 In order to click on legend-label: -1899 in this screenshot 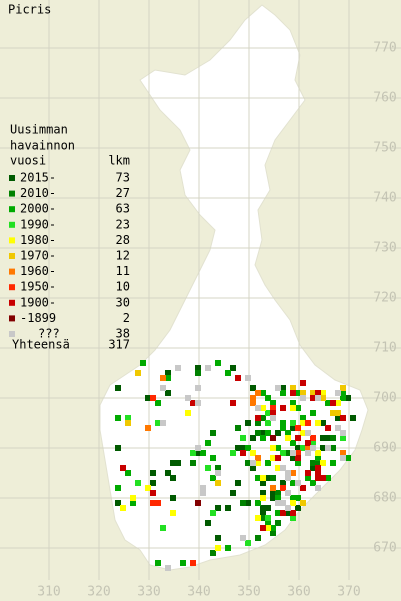, I will do `click(38, 318)`.